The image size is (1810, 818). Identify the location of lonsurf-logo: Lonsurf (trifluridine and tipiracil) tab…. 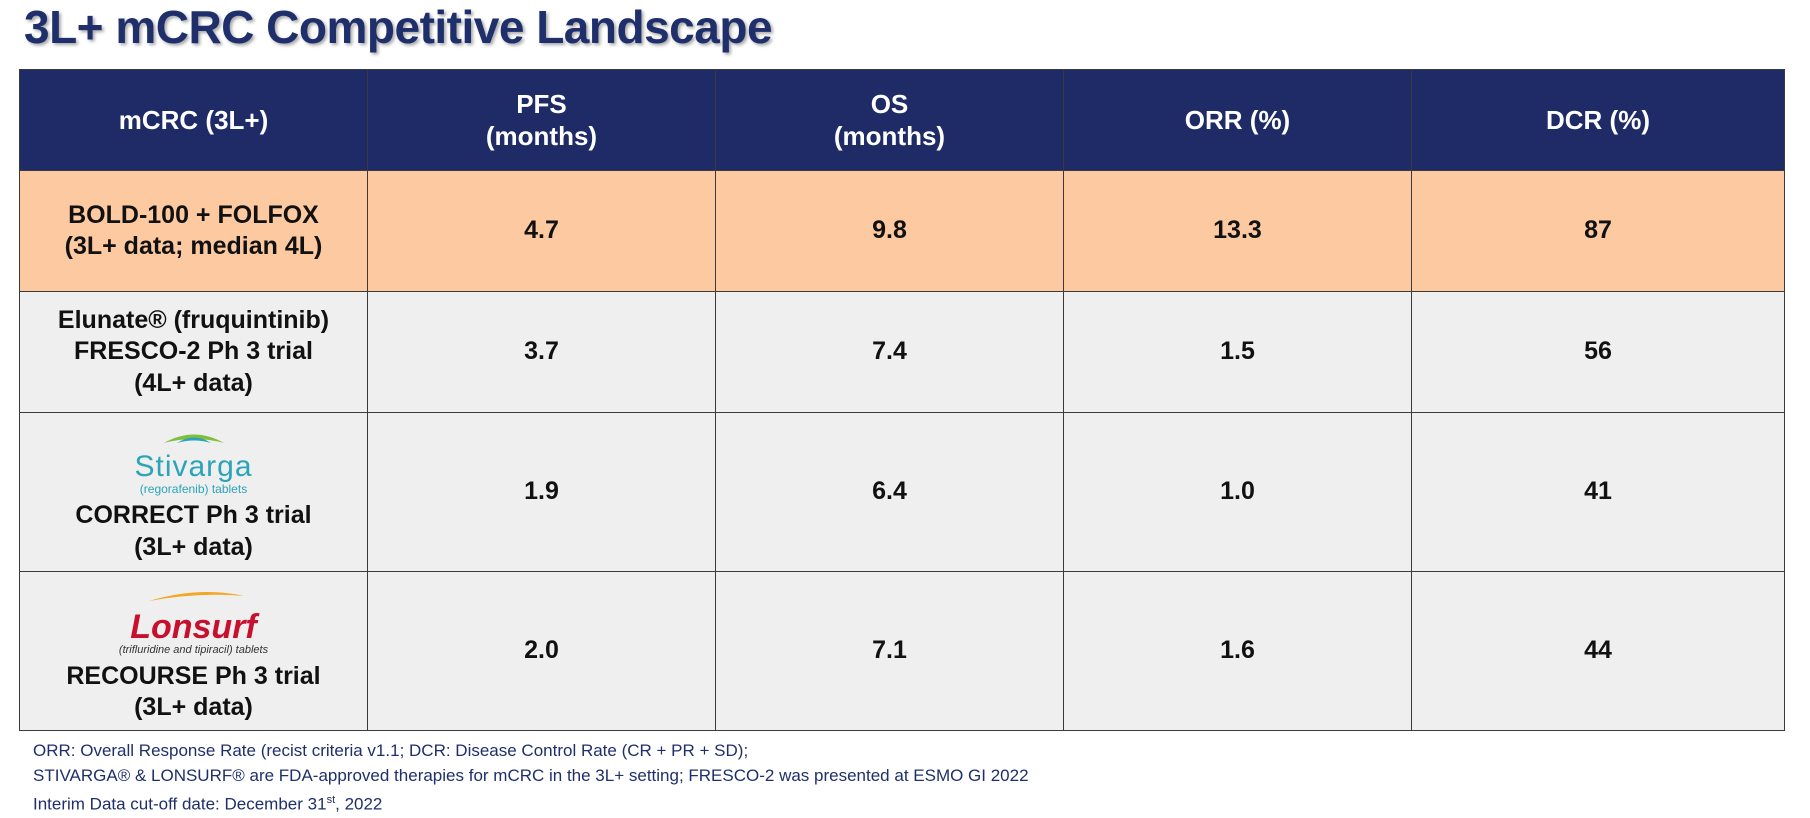
(193, 618).